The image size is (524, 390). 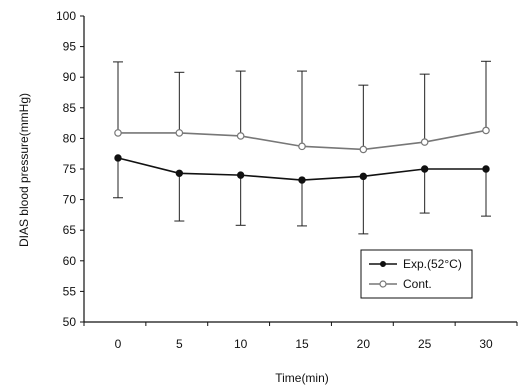 I want to click on x-tick-label-5: 5, so click(x=179, y=344).